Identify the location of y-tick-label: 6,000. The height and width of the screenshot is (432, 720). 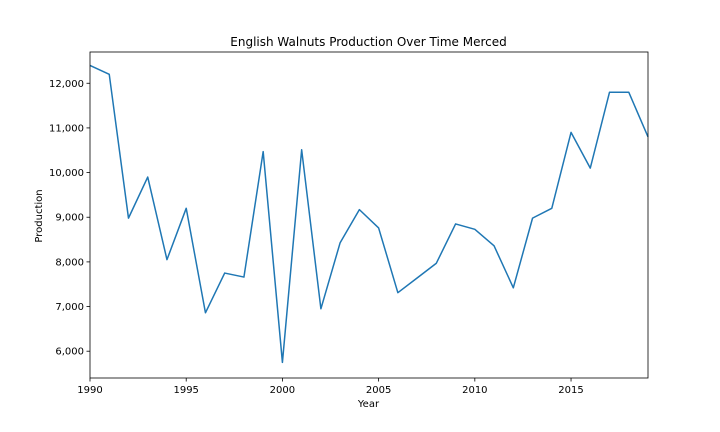
(69, 352).